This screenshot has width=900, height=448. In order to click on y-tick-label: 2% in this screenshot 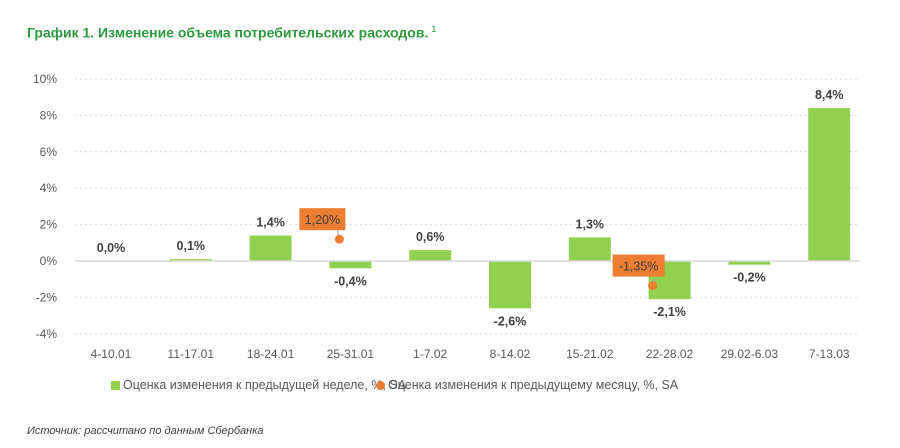, I will do `click(49, 225)`.